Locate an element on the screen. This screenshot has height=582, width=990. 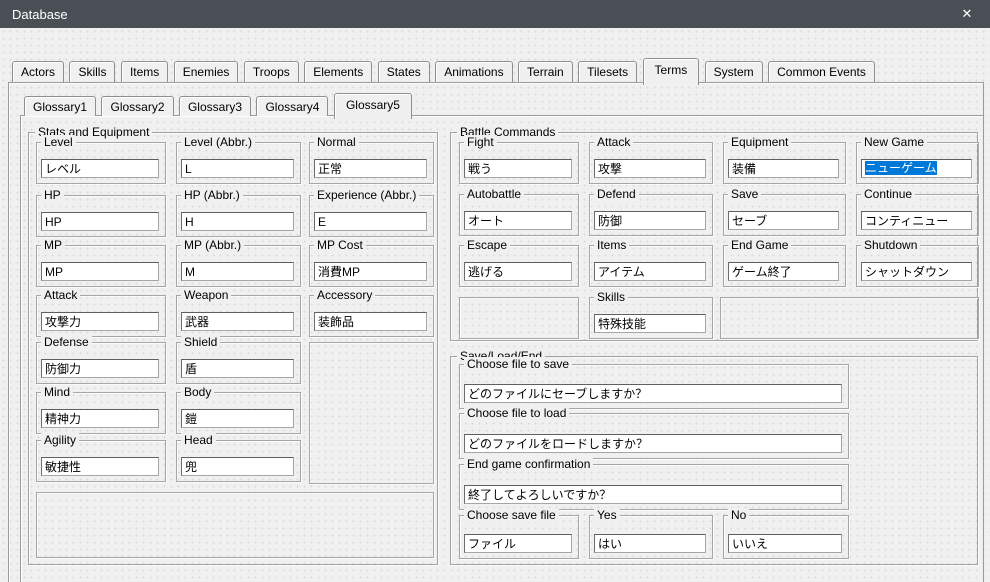
tab-animations: Animations is located at coordinates (474, 71).